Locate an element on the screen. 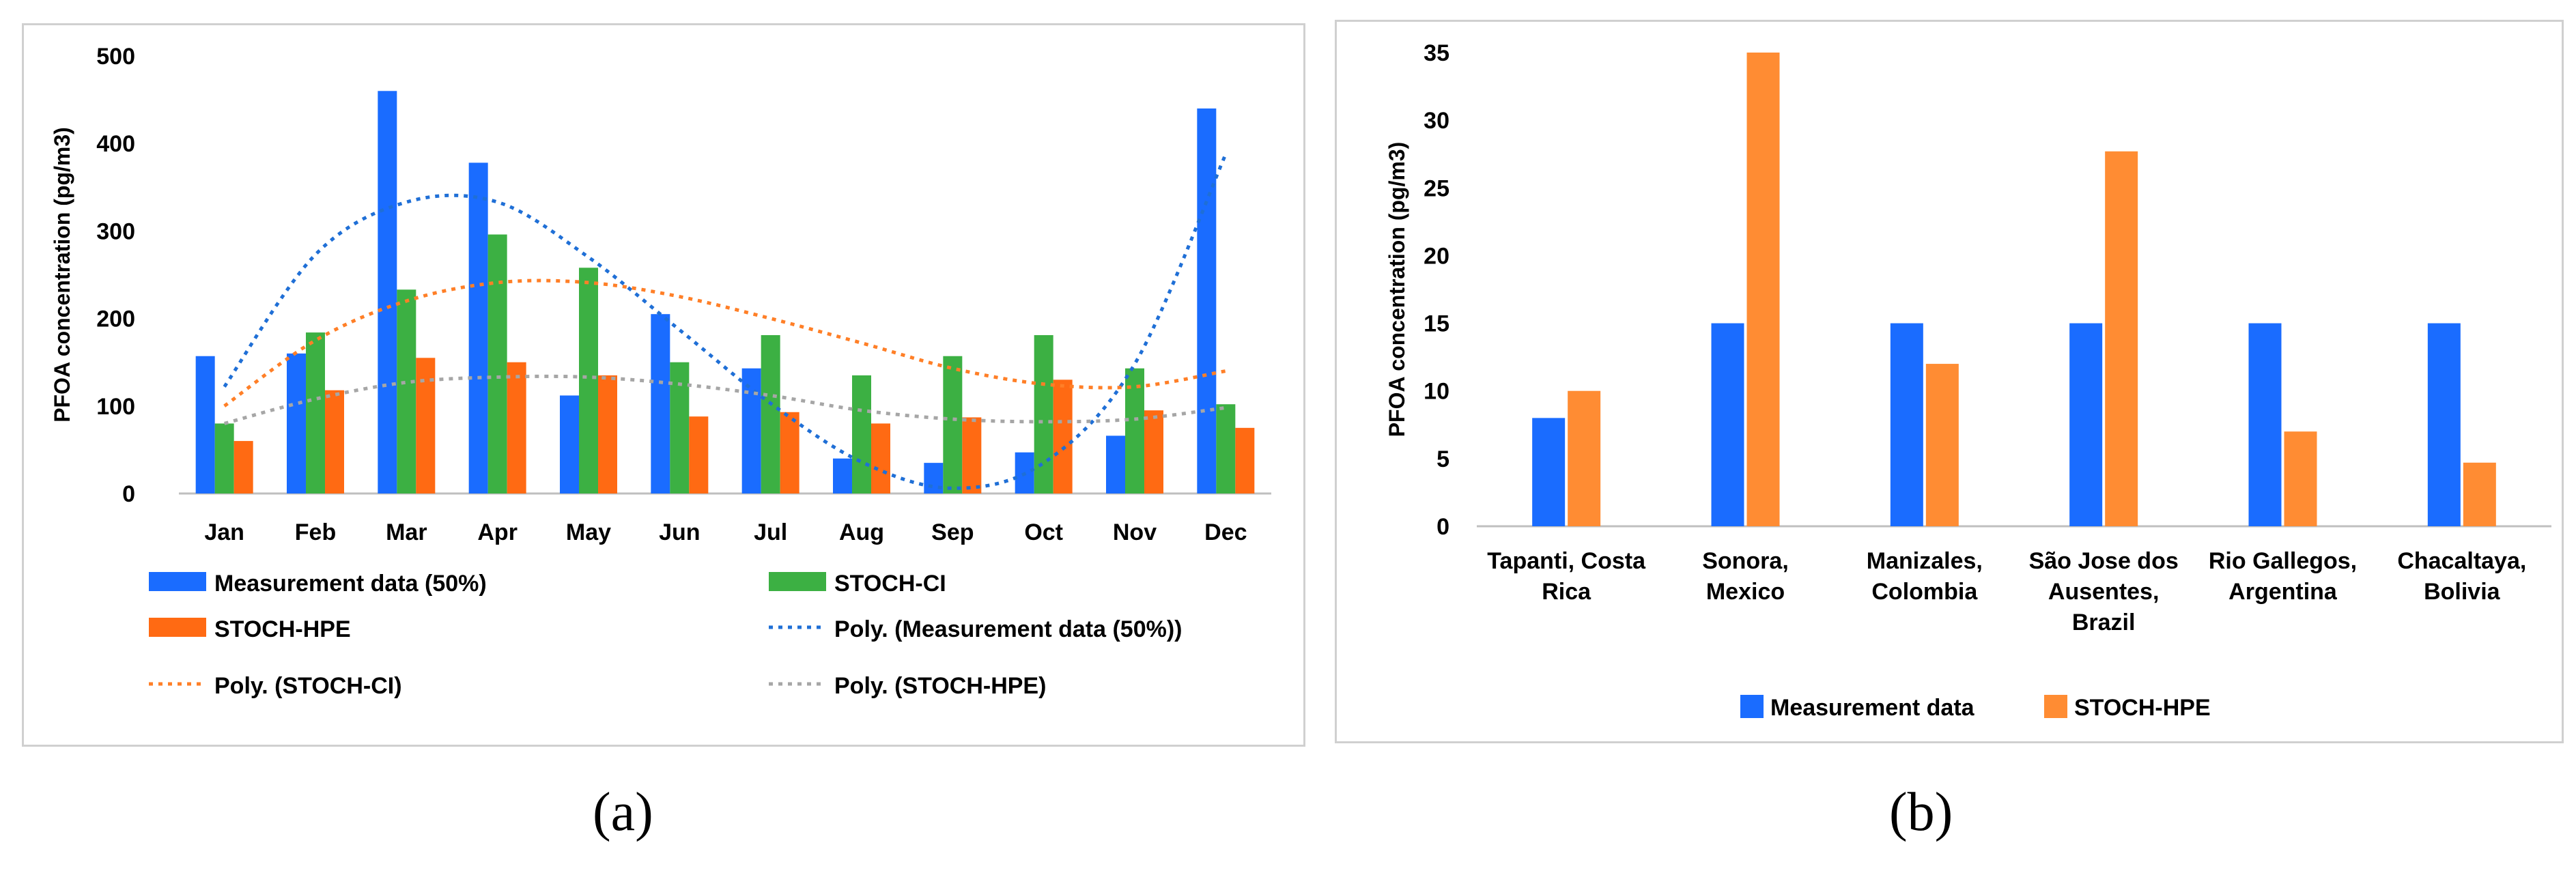  chart-b-x-tick-label: Rica is located at coordinates (1566, 592).